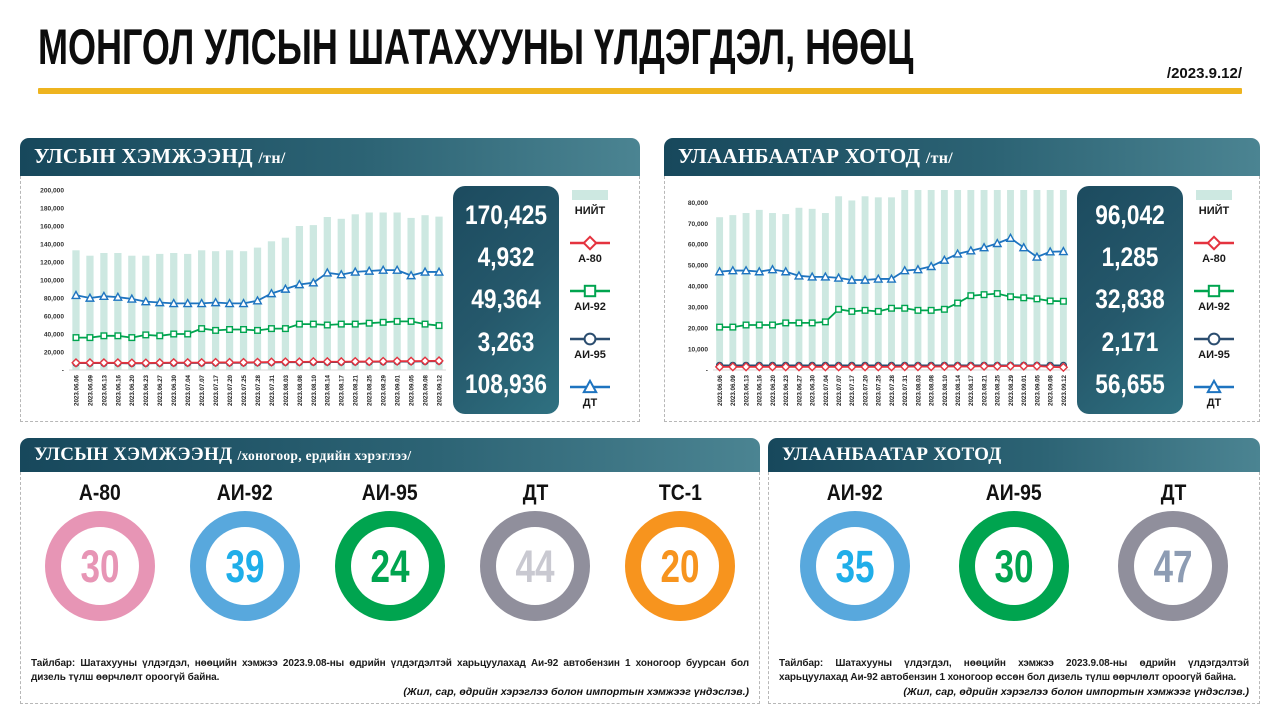 Image resolution: width=1280 pixels, height=720 pixels. What do you see at coordinates (1173, 550) in the screenshot?
I see `days-gauge: ДТ 47` at bounding box center [1173, 550].